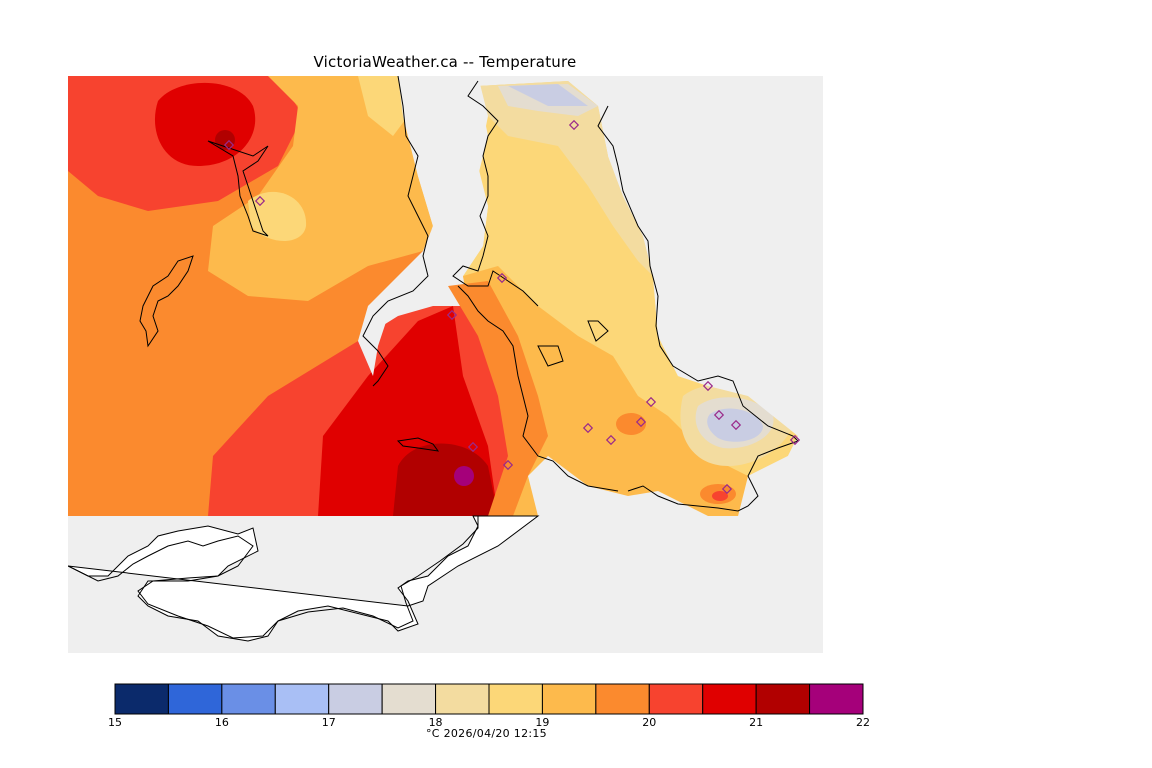 Image resolution: width=1152 pixels, height=768 pixels. I want to click on land-olympic-outline, so click(304, 578).